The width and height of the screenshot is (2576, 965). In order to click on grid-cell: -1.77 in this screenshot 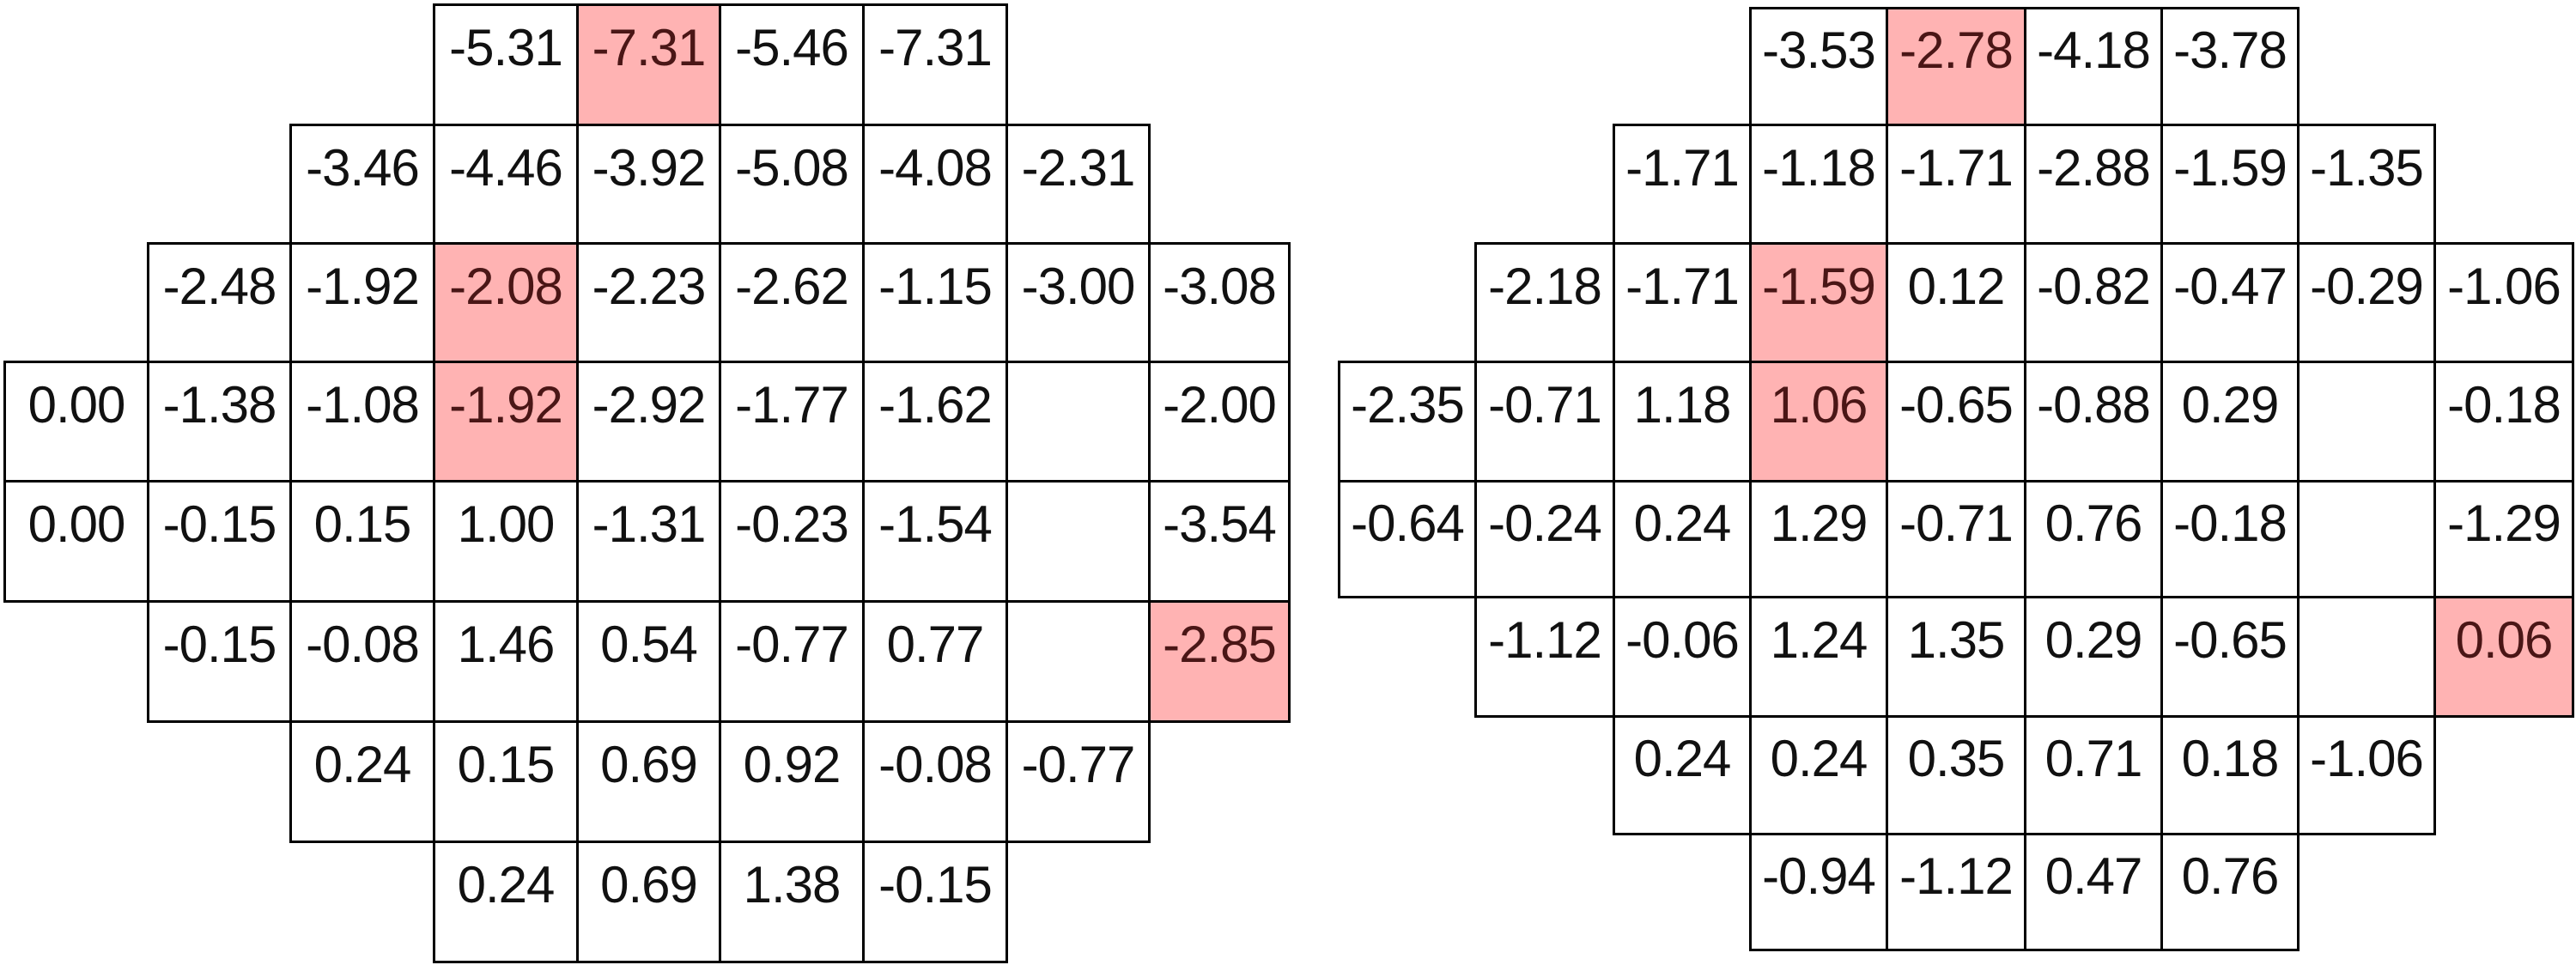, I will do `click(792, 422)`.